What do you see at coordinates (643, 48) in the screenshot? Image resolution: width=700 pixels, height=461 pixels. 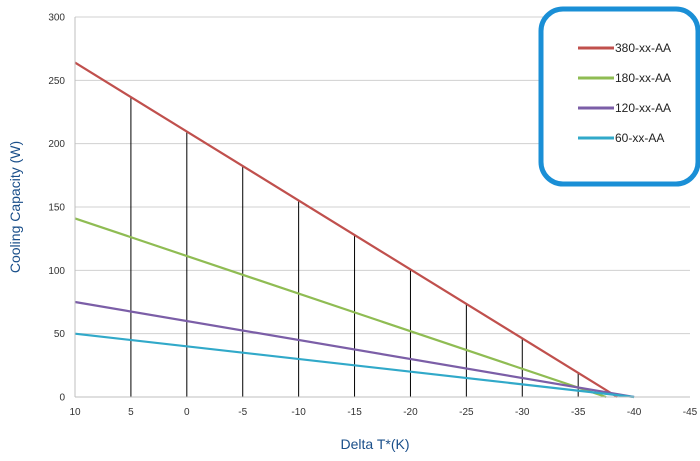 I see `legend-label: 380-xx-AA` at bounding box center [643, 48].